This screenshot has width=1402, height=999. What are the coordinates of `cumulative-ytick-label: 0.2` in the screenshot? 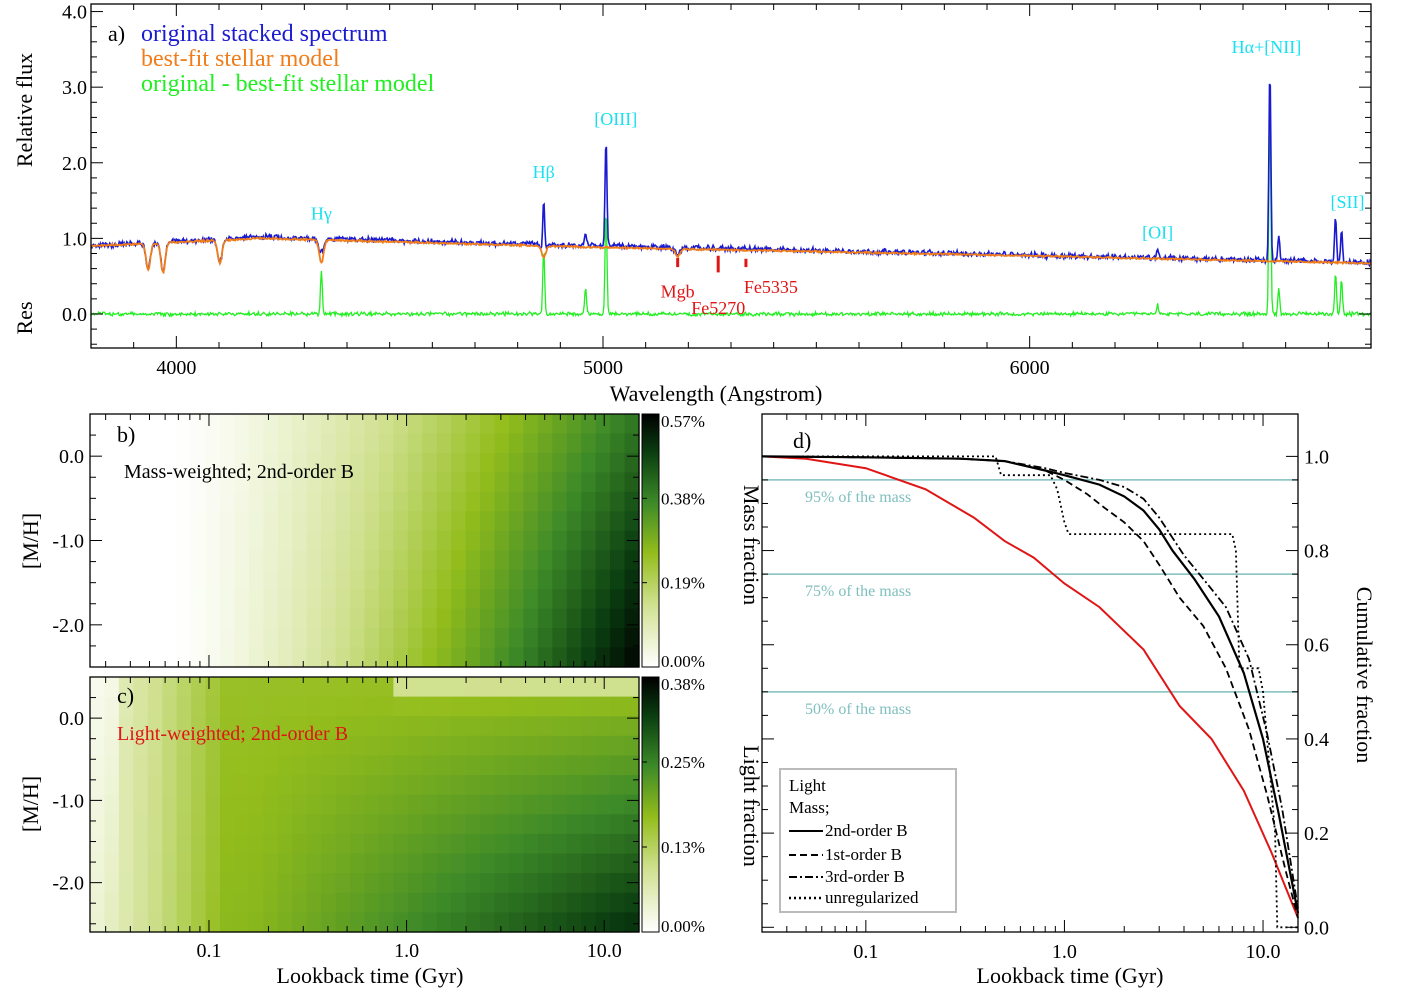 It's located at (1316, 834).